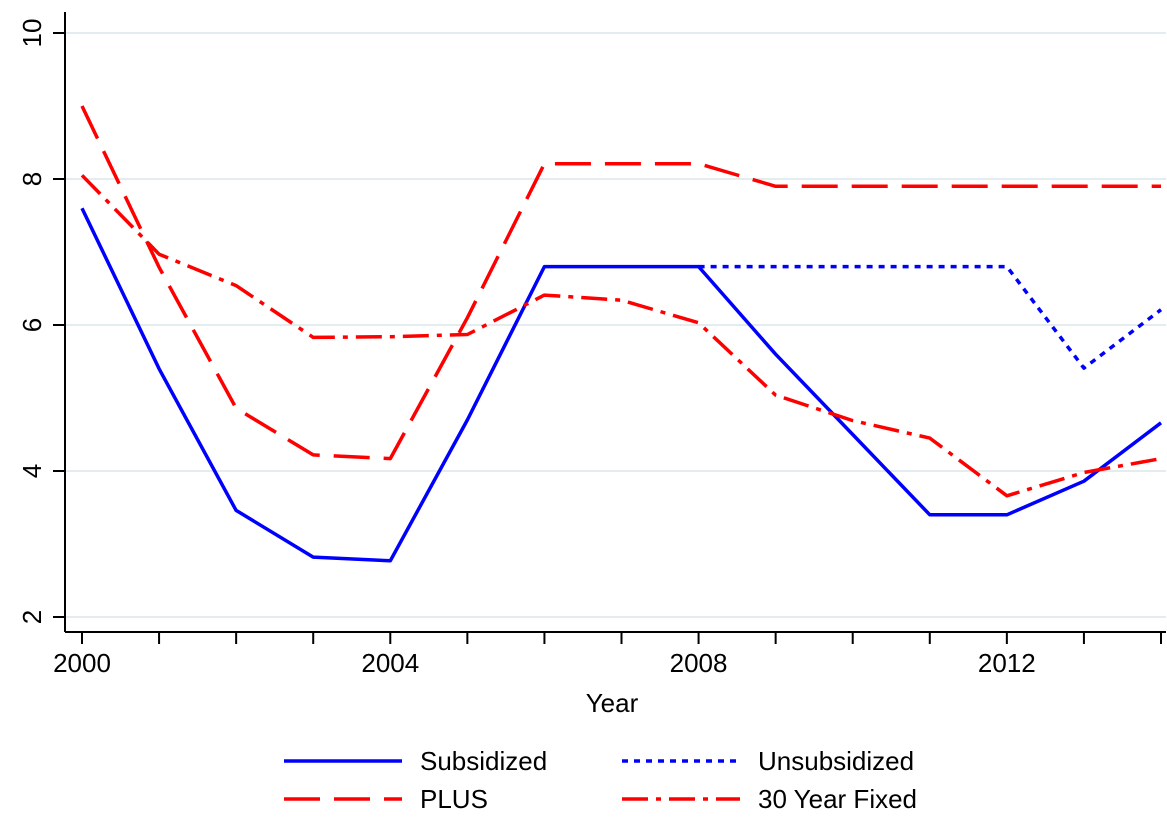  I want to click on y-tick-label: 4, so click(32, 471).